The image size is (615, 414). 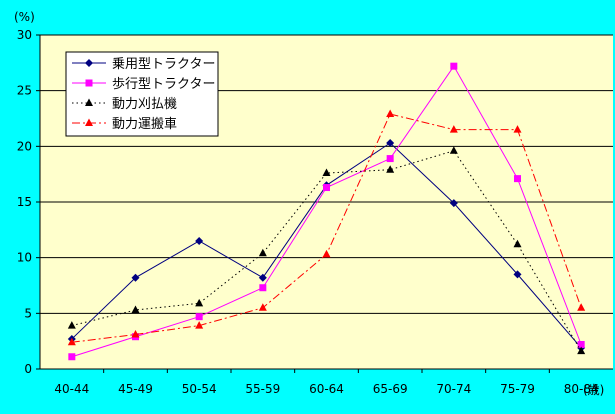 I want to click on x-tick-label: 75-79, so click(x=517, y=389).